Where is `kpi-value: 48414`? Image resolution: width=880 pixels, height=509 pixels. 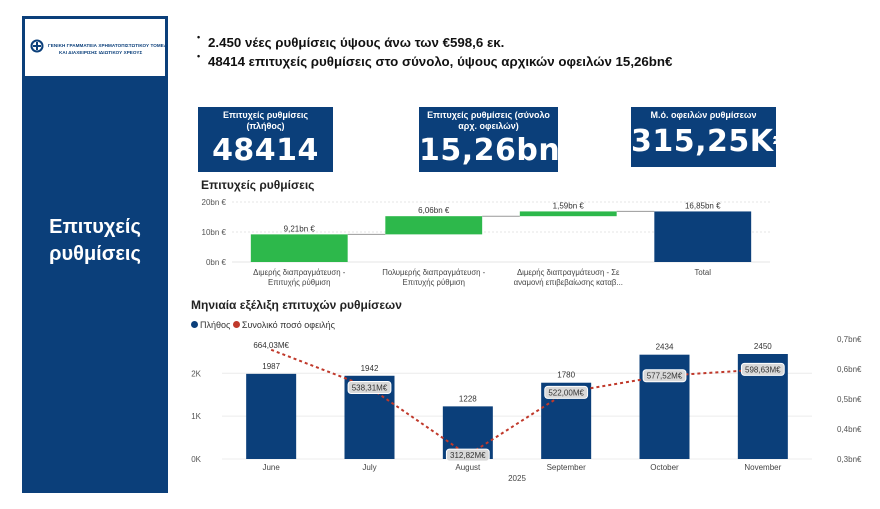
kpi-value: 48414 is located at coordinates (265, 150).